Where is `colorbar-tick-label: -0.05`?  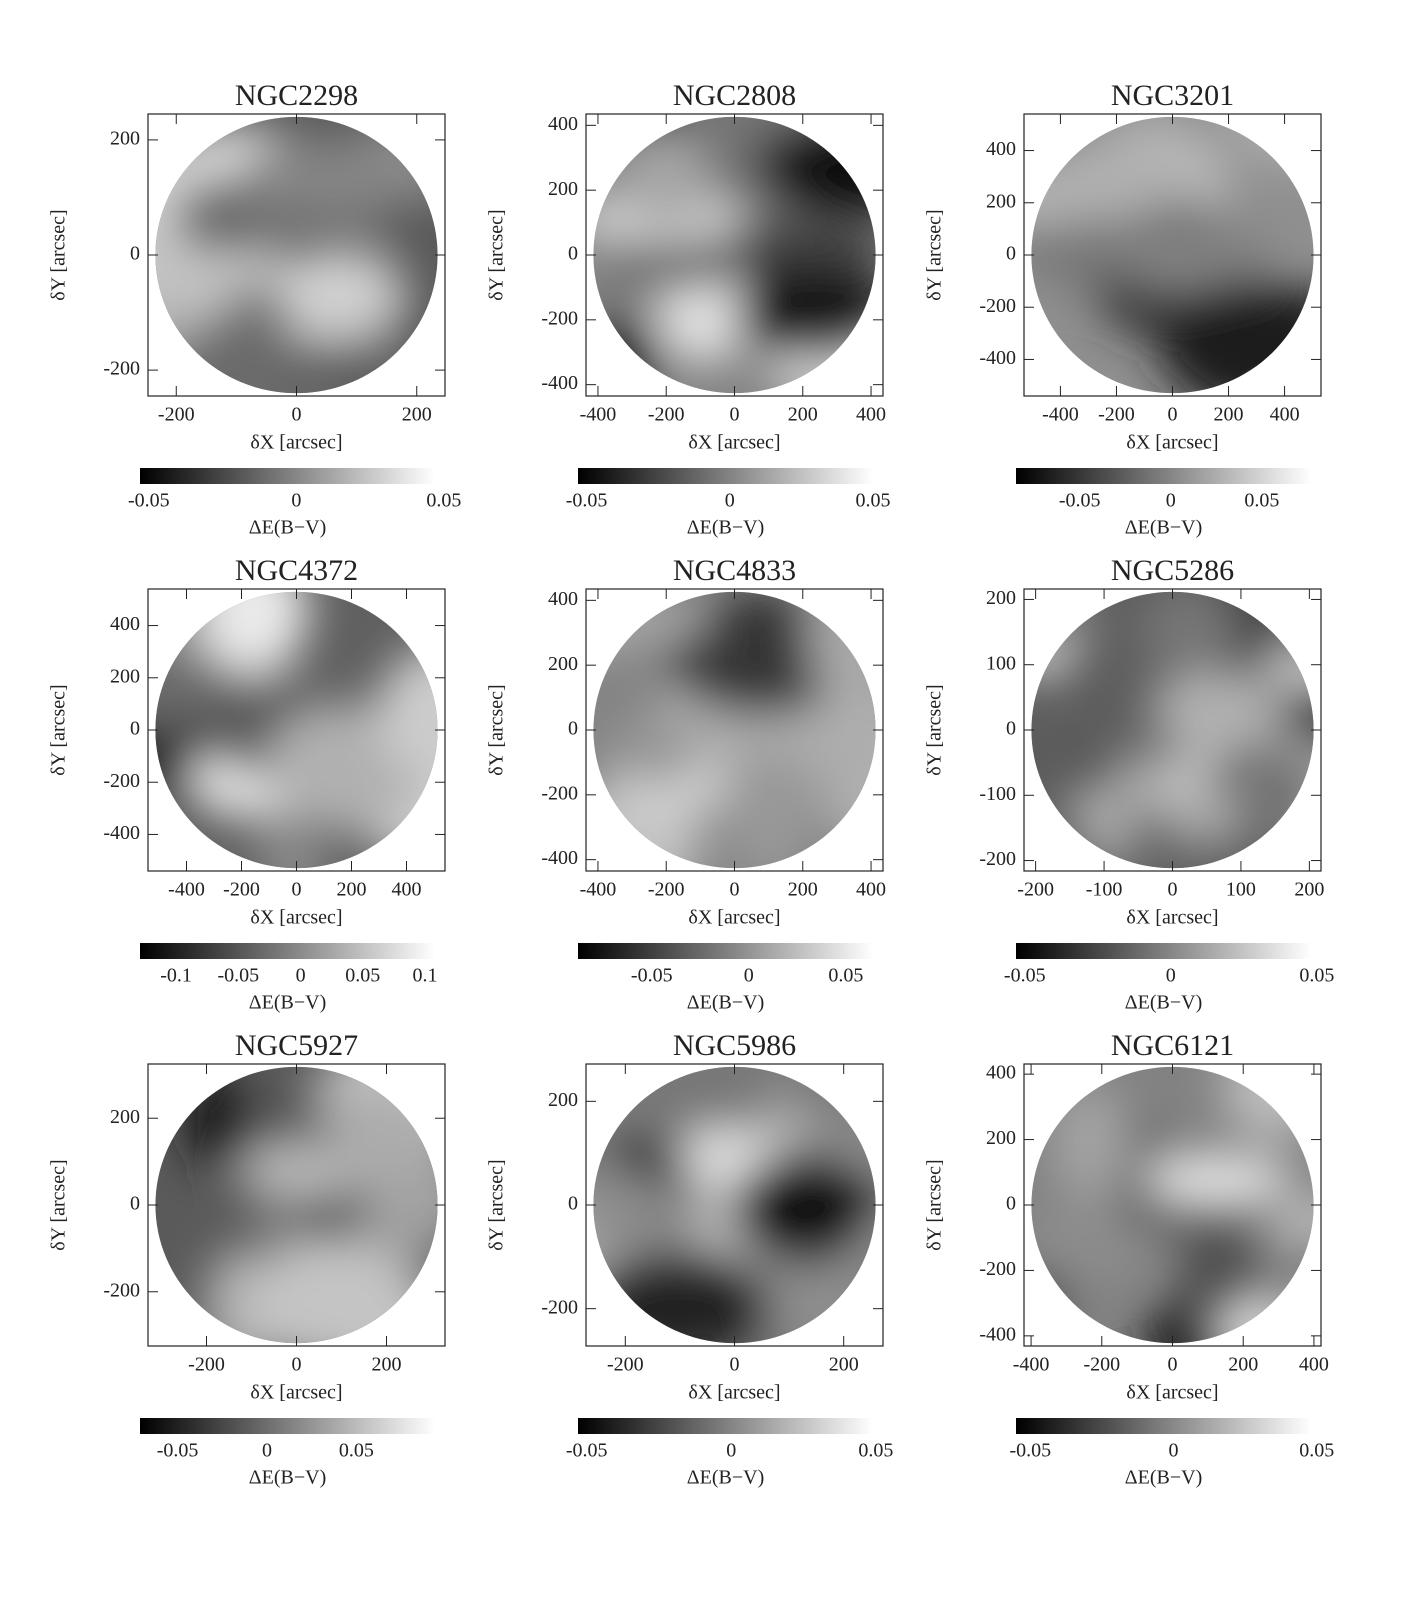 colorbar-tick-label: -0.05 is located at coordinates (1080, 501).